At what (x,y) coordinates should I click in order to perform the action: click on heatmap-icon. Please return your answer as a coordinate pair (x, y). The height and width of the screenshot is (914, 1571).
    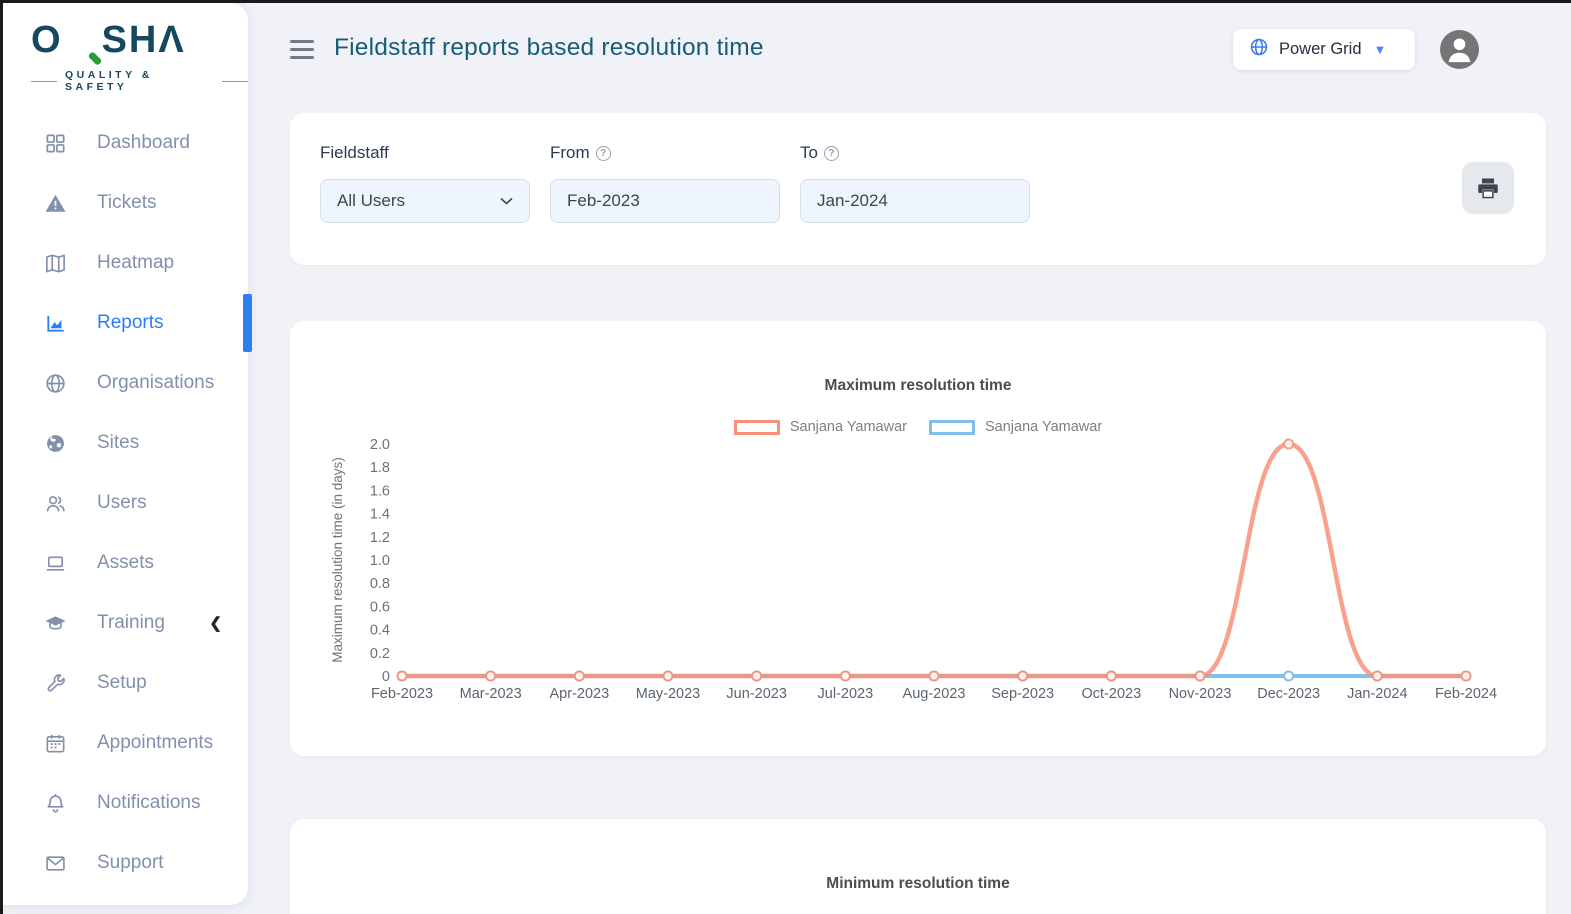
    Looking at the image, I should click on (55, 263).